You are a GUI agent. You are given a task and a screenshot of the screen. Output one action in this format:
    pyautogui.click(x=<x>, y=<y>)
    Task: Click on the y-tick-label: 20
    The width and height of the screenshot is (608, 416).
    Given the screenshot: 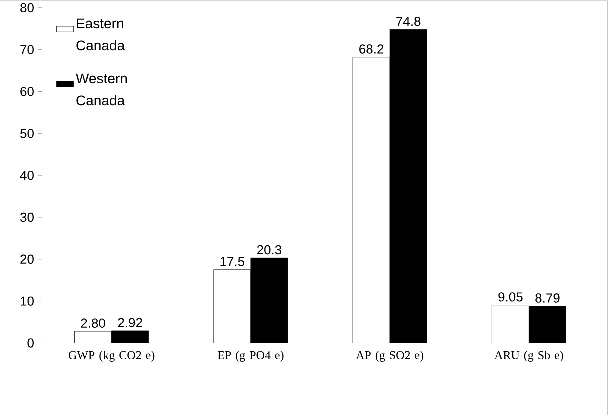 What is the action you would take?
    pyautogui.click(x=27, y=259)
    